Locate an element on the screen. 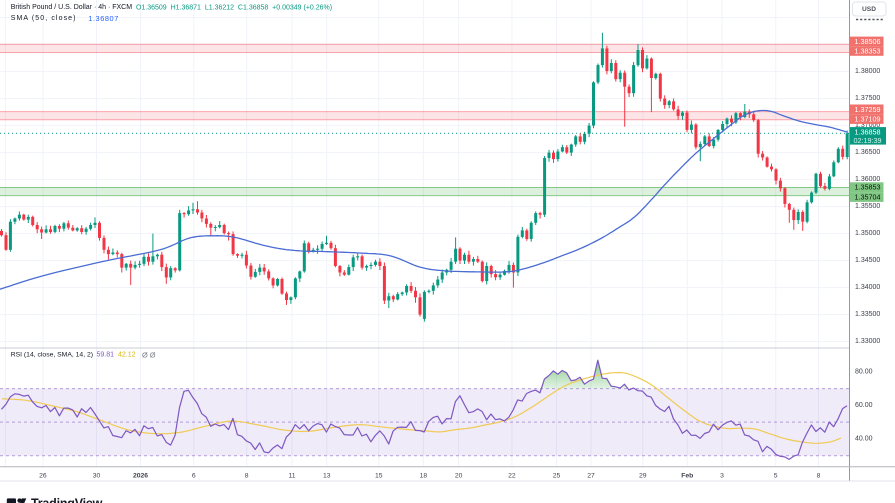 The height and width of the screenshot is (503, 895). svg-text: SMA (50, close) is located at coordinates (44, 18).